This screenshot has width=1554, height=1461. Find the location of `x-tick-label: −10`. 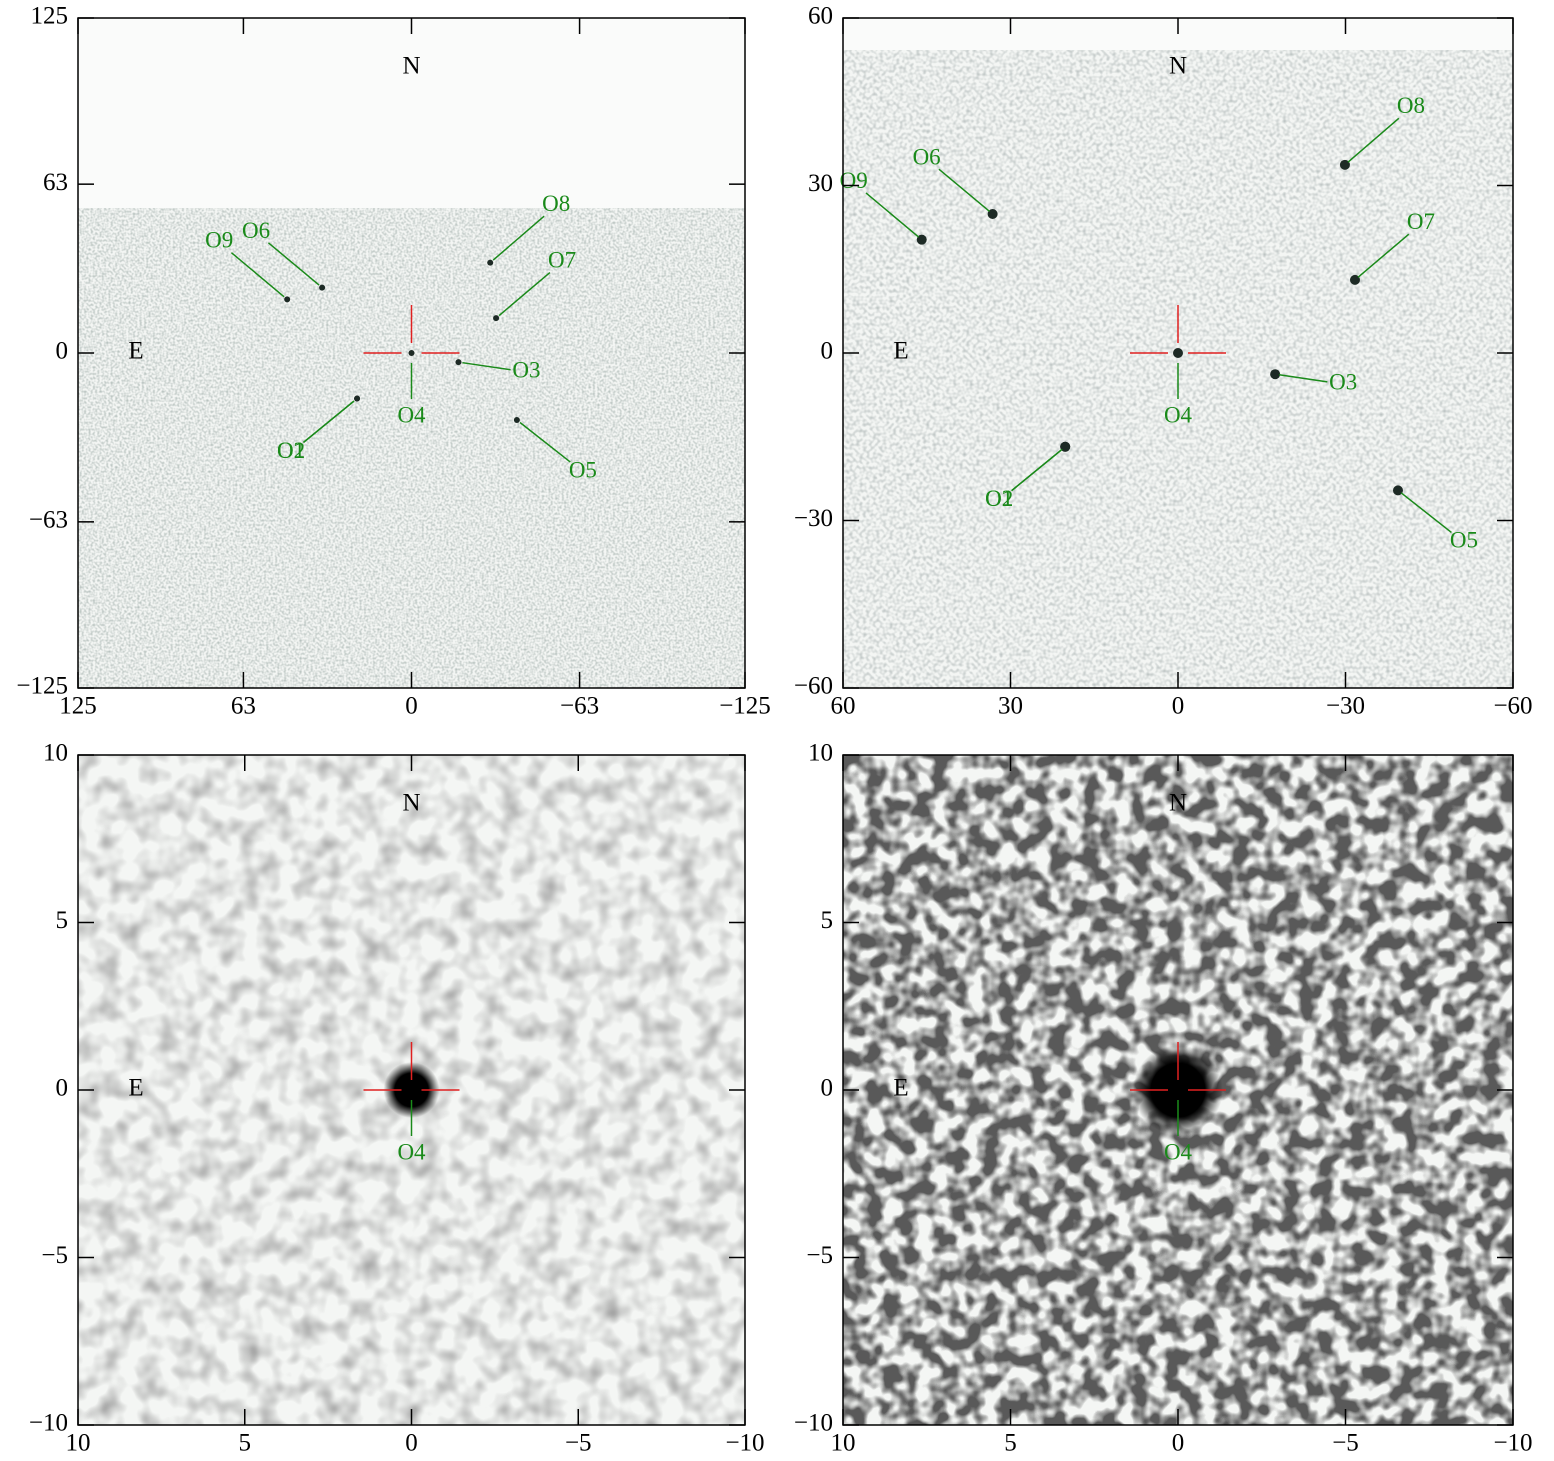

x-tick-label: −10 is located at coordinates (744, 1443).